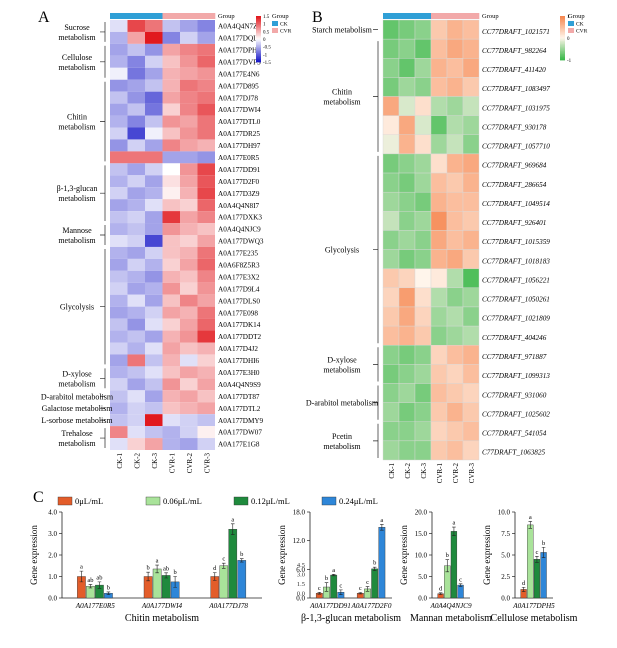  Describe the element at coordinates (456, 473) in the screenshot. I see `column-label: CVR-2` at that location.